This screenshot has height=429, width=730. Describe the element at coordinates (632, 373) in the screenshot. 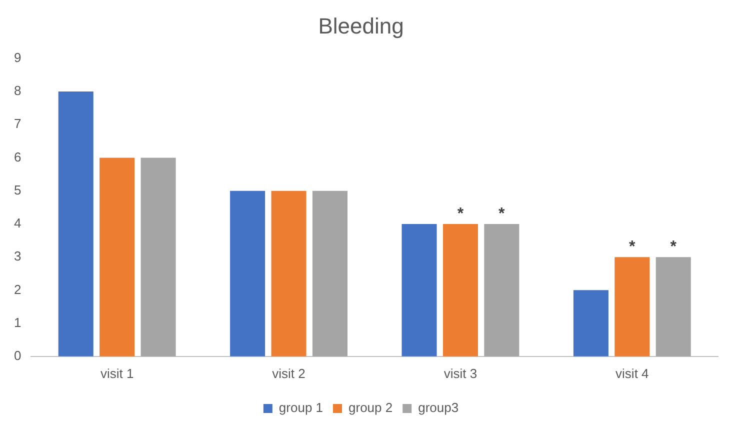

I see `x-tick-label: visit 4` at that location.